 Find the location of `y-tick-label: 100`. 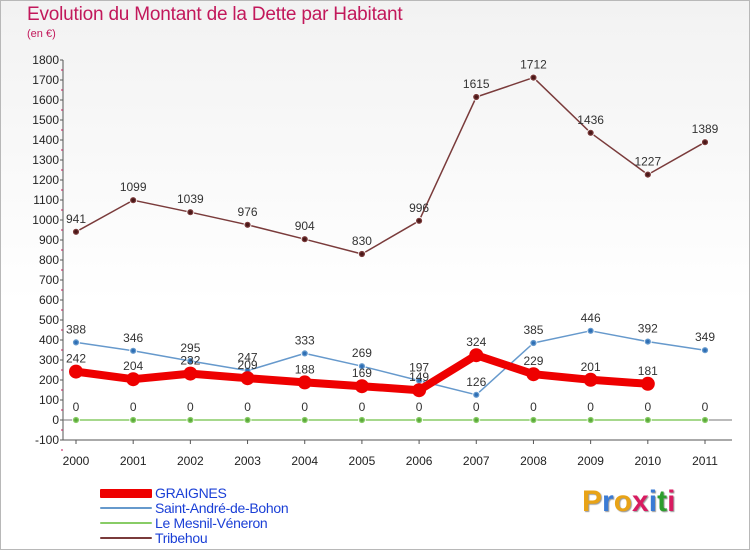

y-tick-label: 100 is located at coordinates (49, 400).